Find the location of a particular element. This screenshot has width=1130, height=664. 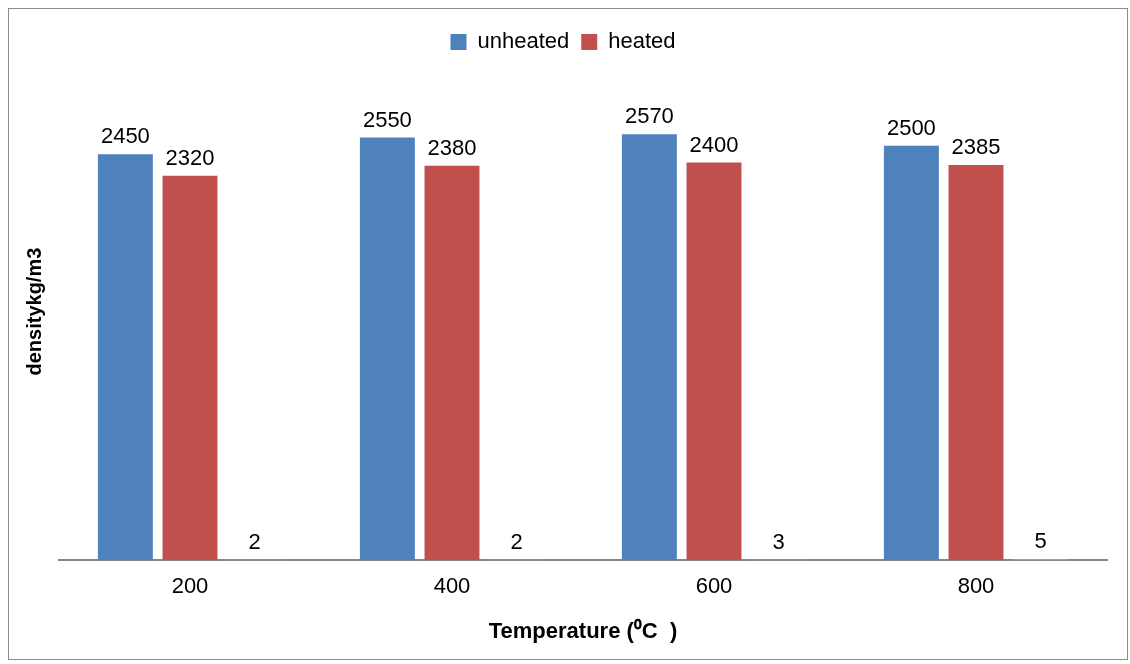

data-label: 2570 is located at coordinates (649, 116).